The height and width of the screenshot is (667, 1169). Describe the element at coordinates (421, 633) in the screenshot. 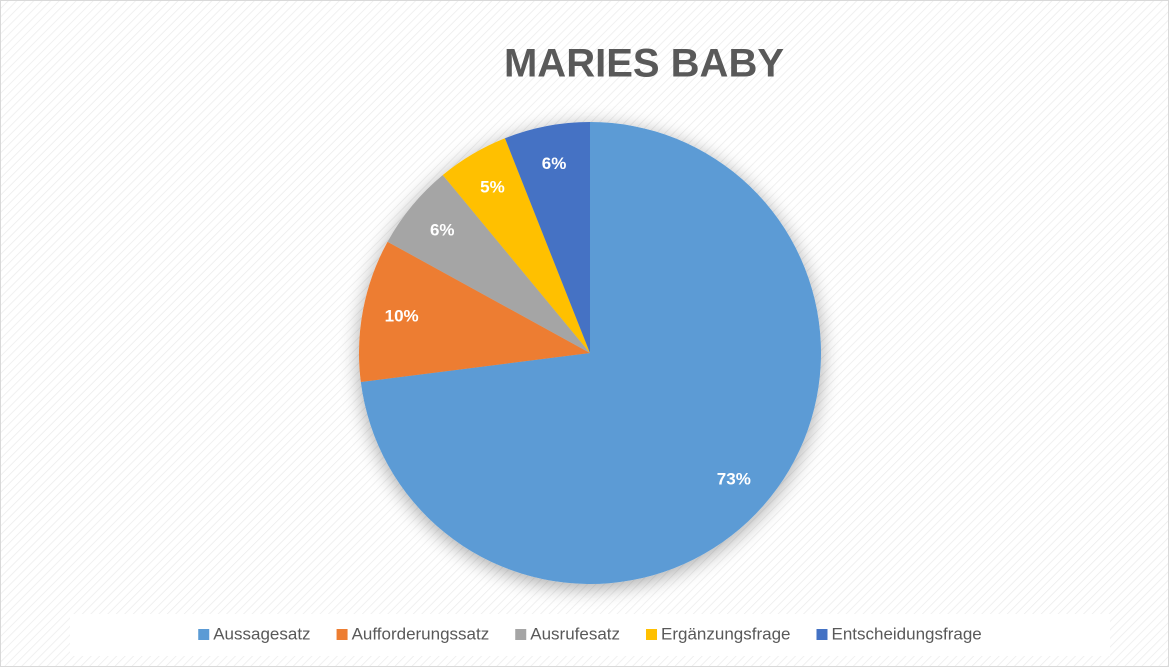

I see `legend-label: Aufforderungssatz` at that location.